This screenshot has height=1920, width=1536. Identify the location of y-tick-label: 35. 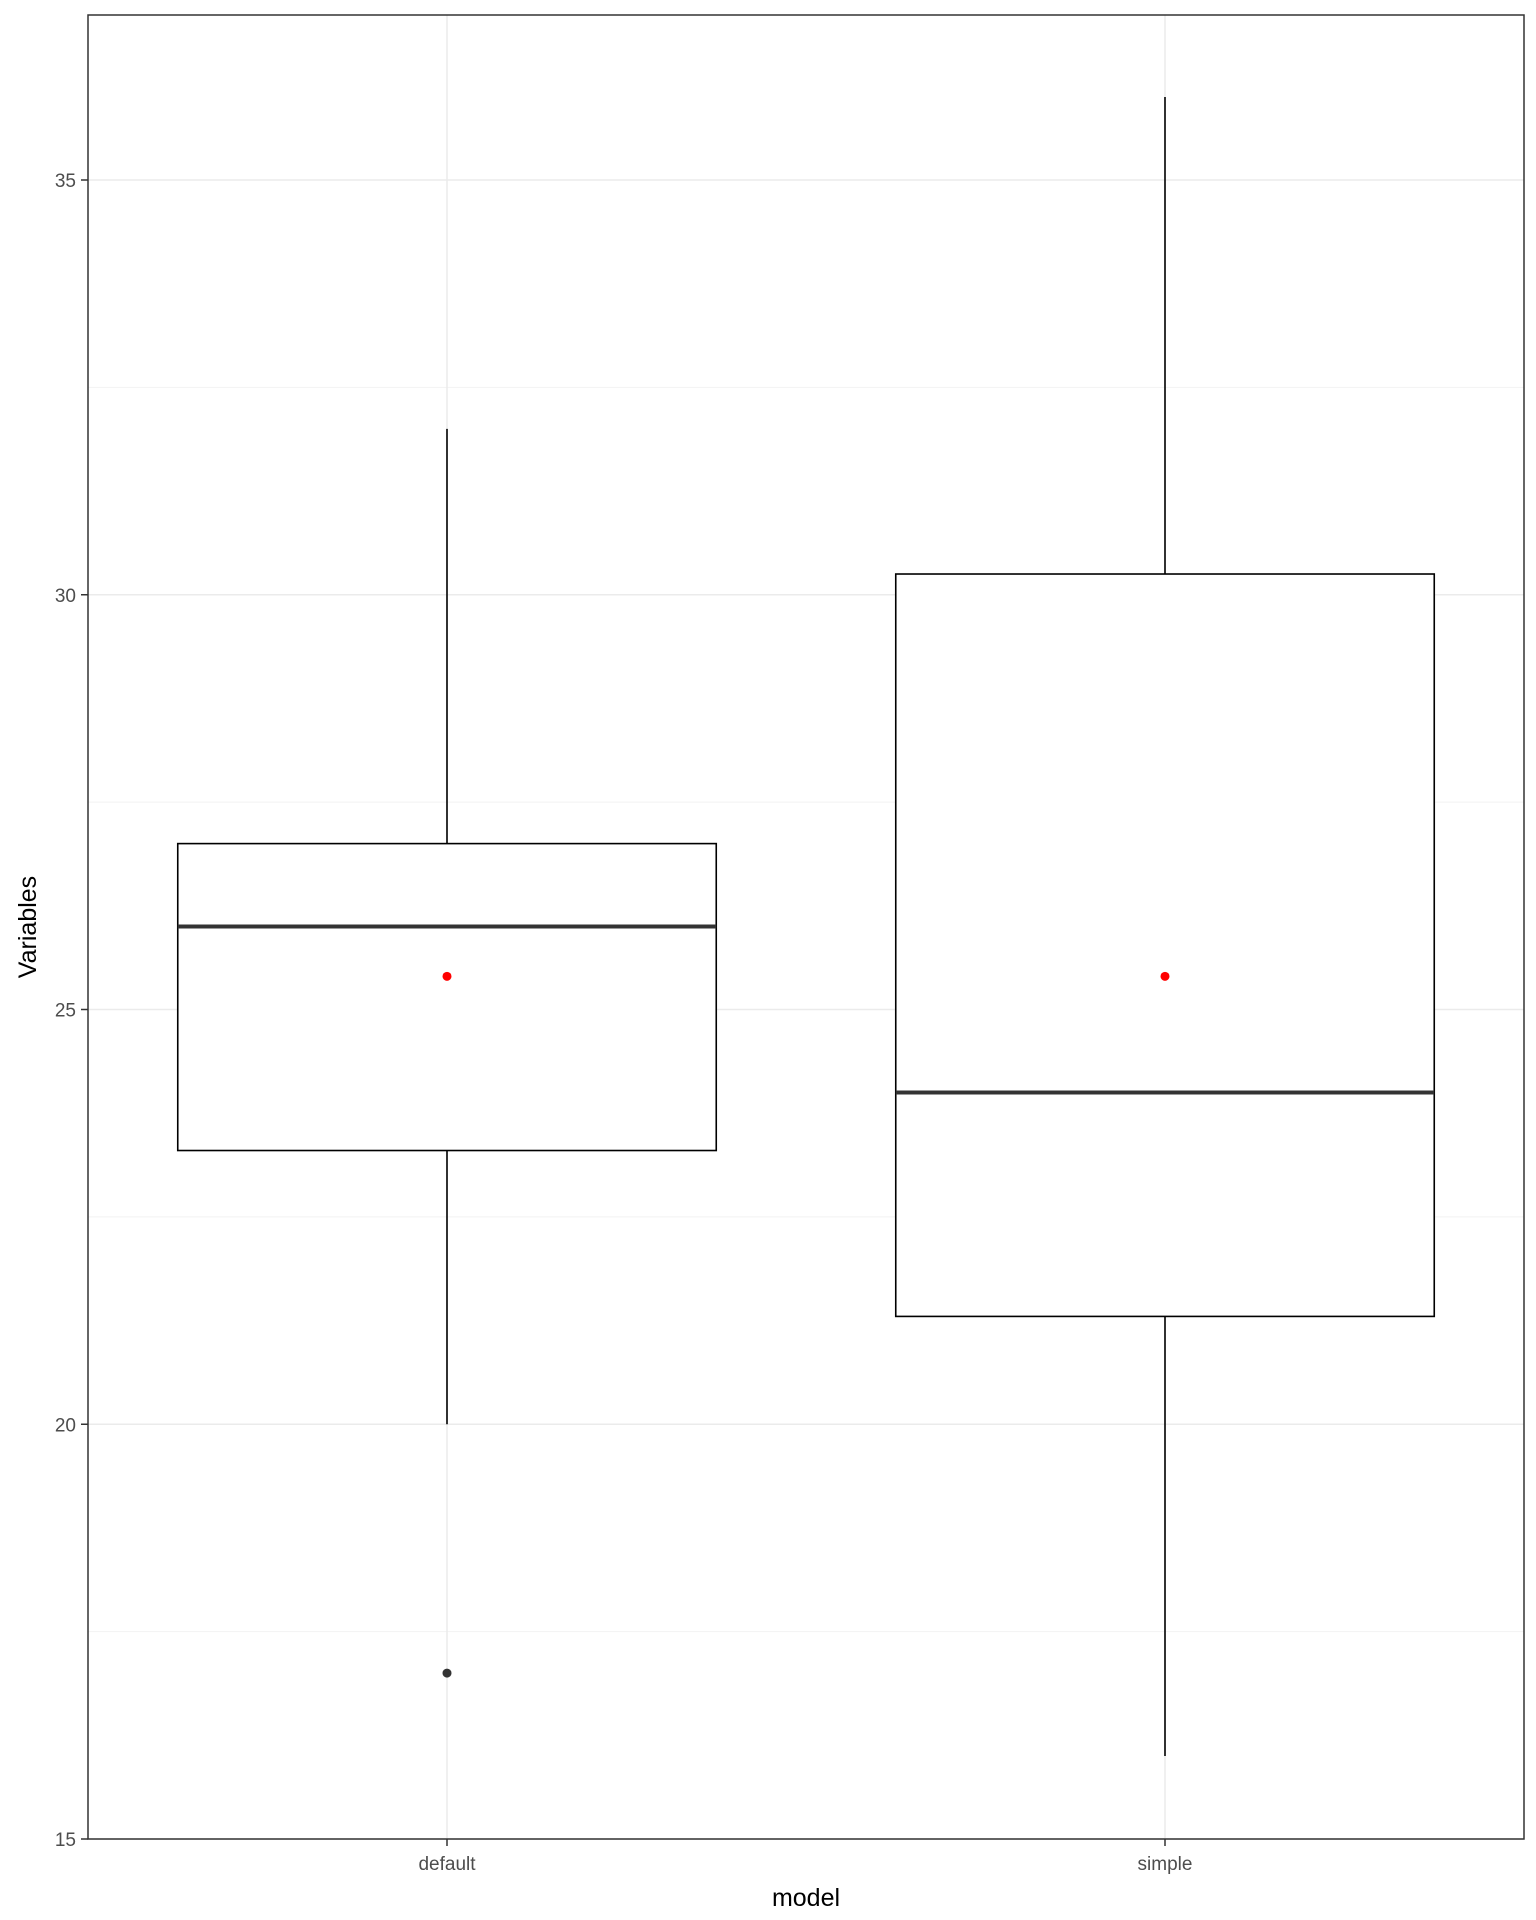
(65, 181).